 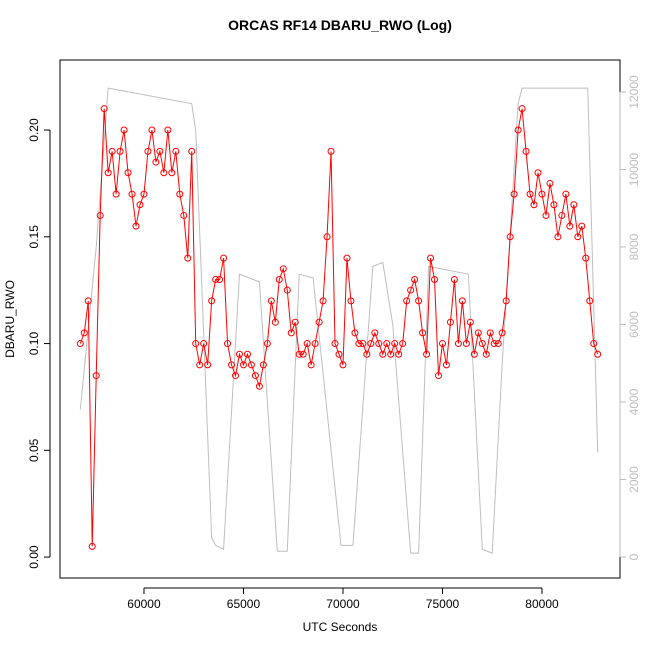 I want to click on y-tick-label: 0.05, so click(x=34, y=450).